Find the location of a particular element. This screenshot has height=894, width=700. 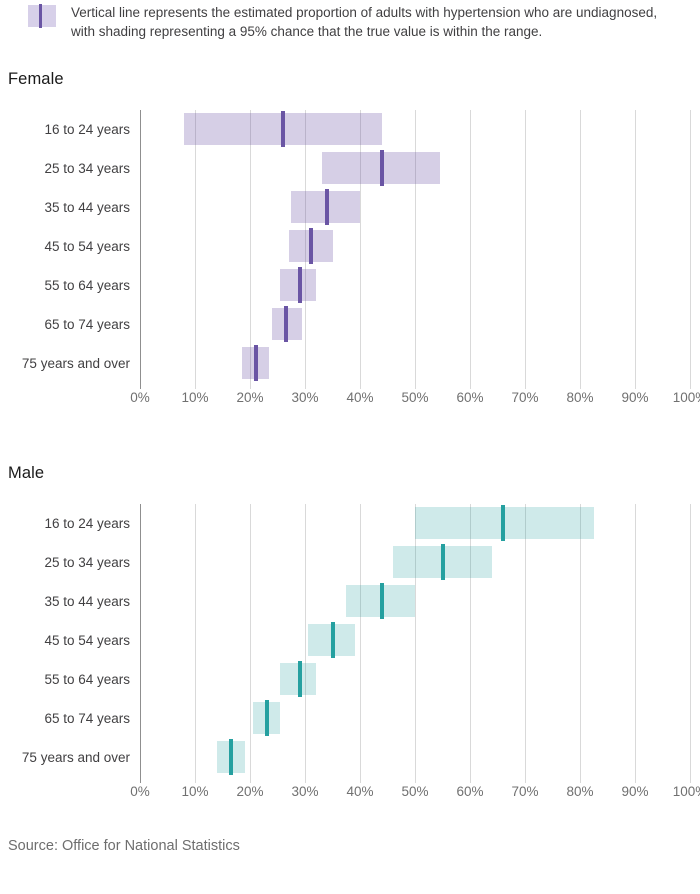

chart-row: 45 to 54 years is located at coordinates (350, 640).